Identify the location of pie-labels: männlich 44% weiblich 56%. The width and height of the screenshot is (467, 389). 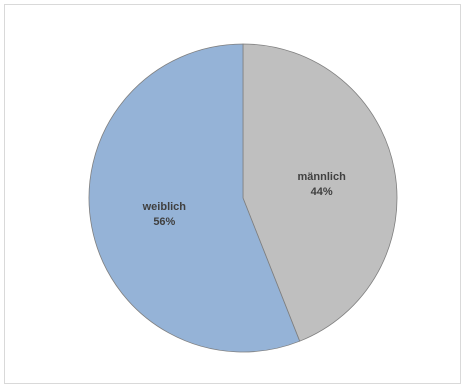
(244, 199).